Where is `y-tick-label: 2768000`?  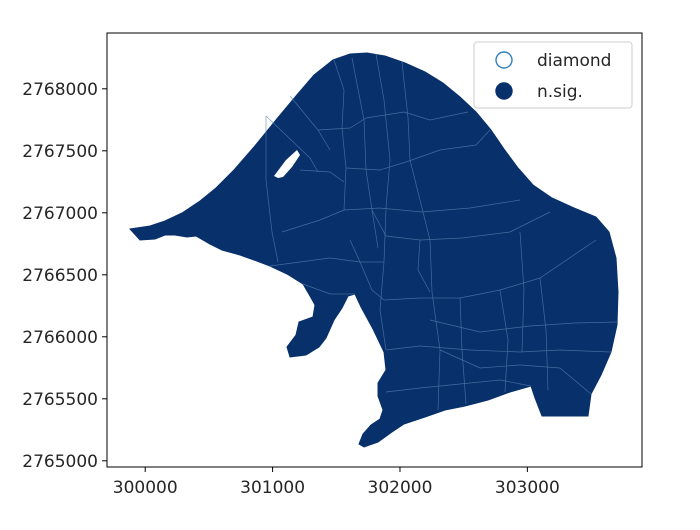 y-tick-label: 2768000 is located at coordinates (60, 90).